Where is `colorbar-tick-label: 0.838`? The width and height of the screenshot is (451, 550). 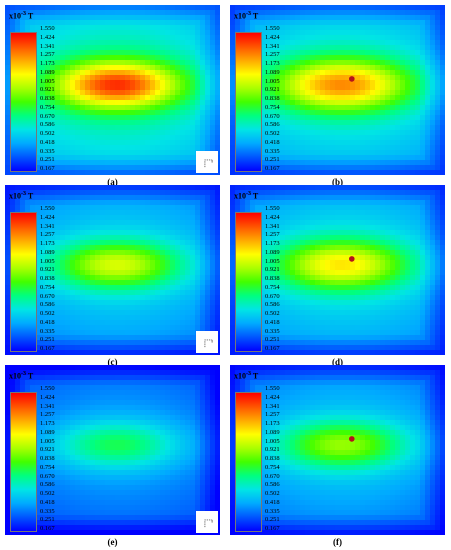
colorbar-tick-label: 0.838 is located at coordinates (47, 98).